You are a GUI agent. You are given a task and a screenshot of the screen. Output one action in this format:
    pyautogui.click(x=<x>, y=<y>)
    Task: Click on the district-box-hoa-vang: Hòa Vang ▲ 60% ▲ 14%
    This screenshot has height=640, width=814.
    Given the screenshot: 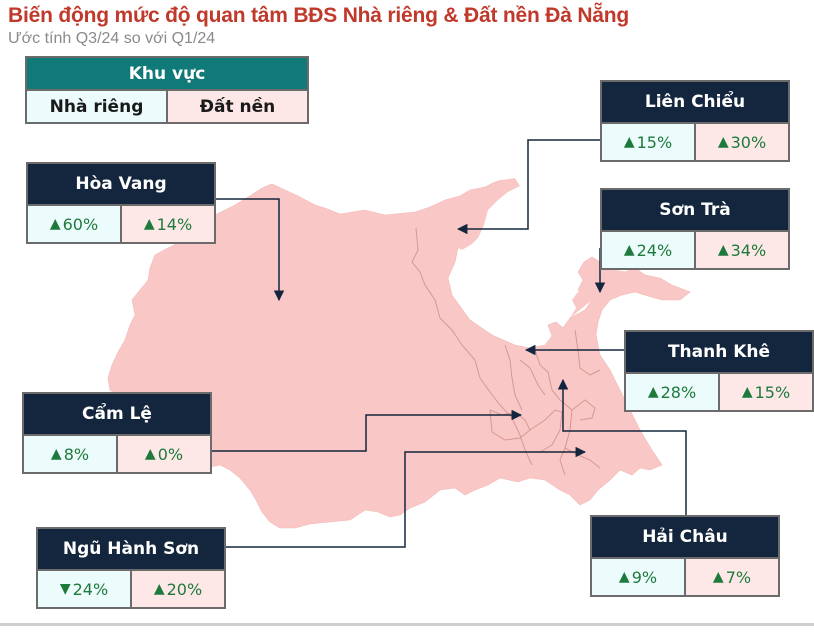 What is the action you would take?
    pyautogui.click(x=121, y=203)
    